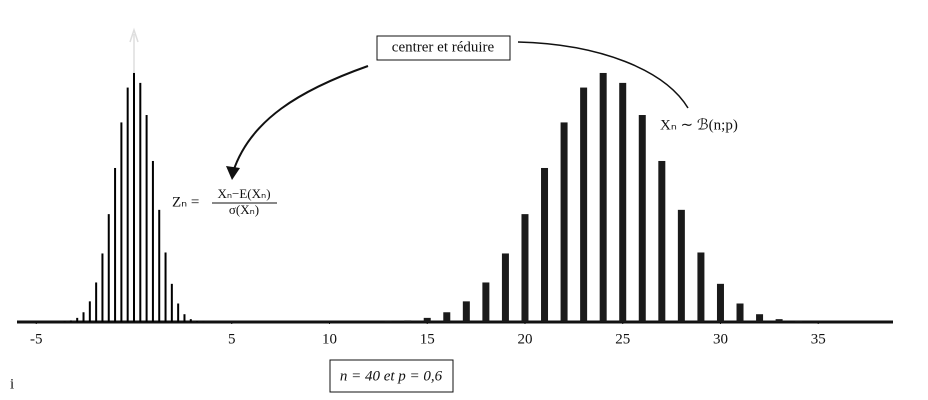 The width and height of the screenshot is (928, 400). What do you see at coordinates (185, 202) in the screenshot?
I see `annotation: Zₙ =` at bounding box center [185, 202].